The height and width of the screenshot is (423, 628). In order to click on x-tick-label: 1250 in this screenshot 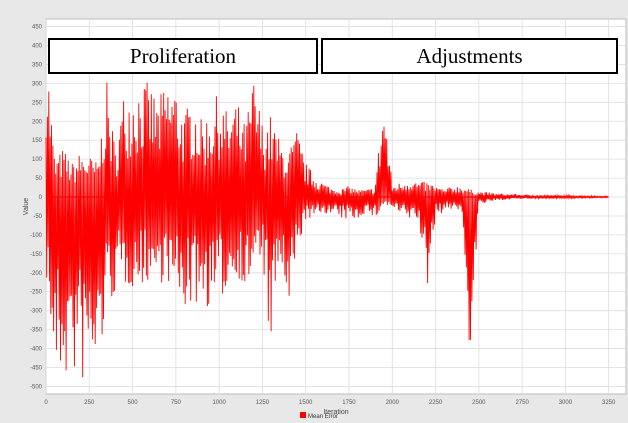, I will do `click(263, 403)`.